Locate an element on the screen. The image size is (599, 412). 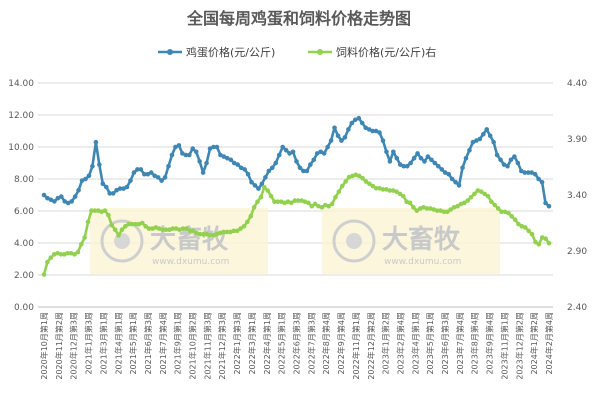
x-tick-label: 2022年11月第1周 is located at coordinates (356, 346).